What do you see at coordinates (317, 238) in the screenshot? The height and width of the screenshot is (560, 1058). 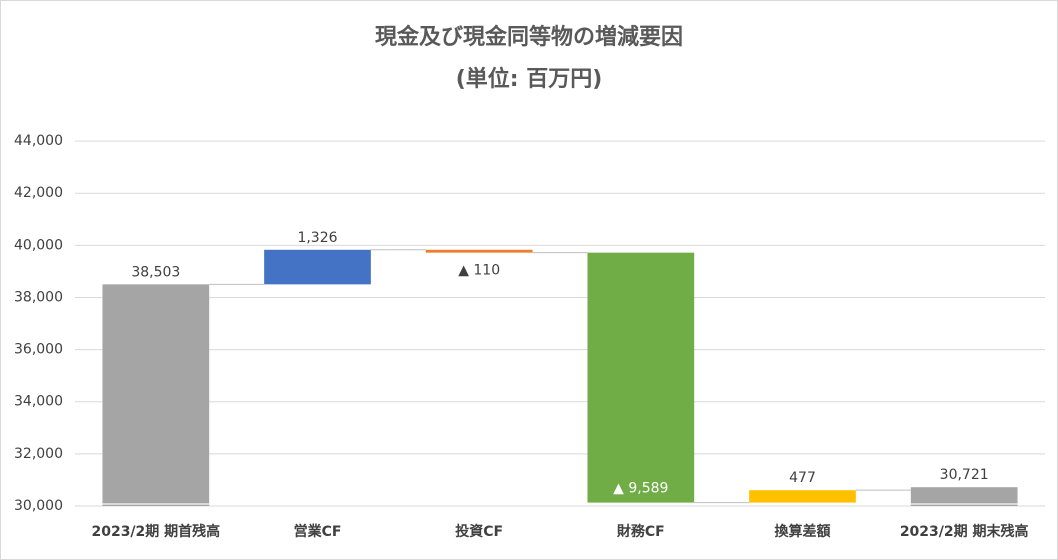 I see `value-label: 1,326` at bounding box center [317, 238].